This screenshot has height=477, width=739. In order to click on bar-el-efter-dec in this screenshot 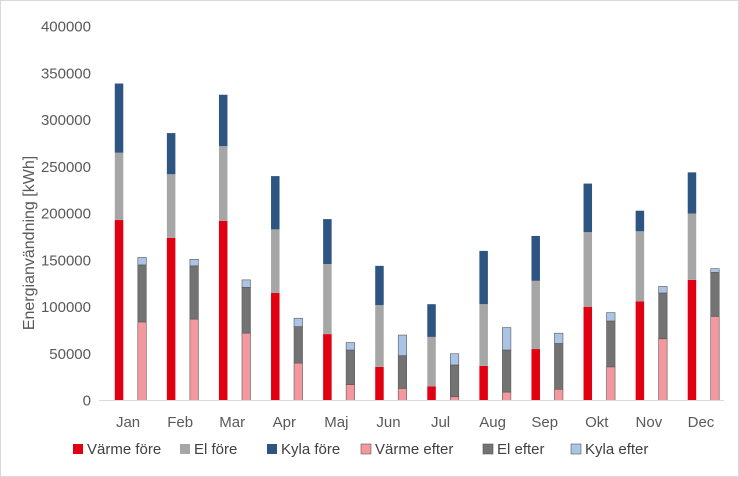, I will do `click(715, 294)`.